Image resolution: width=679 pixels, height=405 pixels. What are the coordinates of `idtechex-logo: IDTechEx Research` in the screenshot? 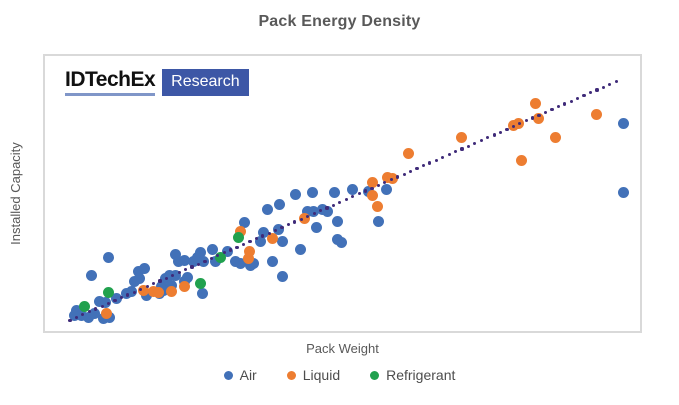 It's located at (157, 82).